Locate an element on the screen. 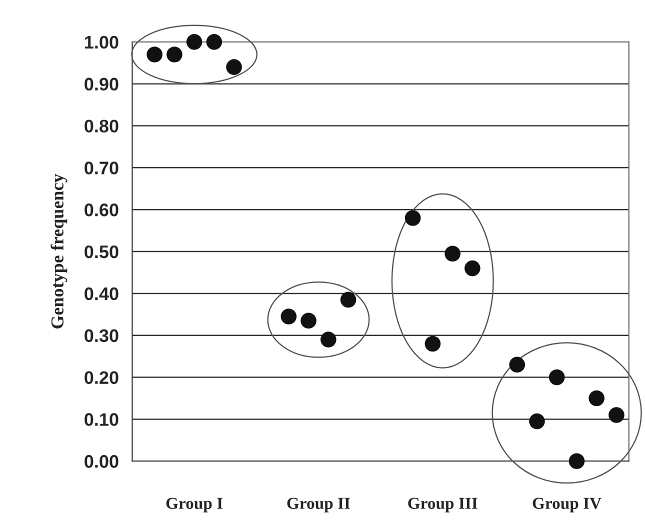  x-tick-label: Group I is located at coordinates (194, 505).